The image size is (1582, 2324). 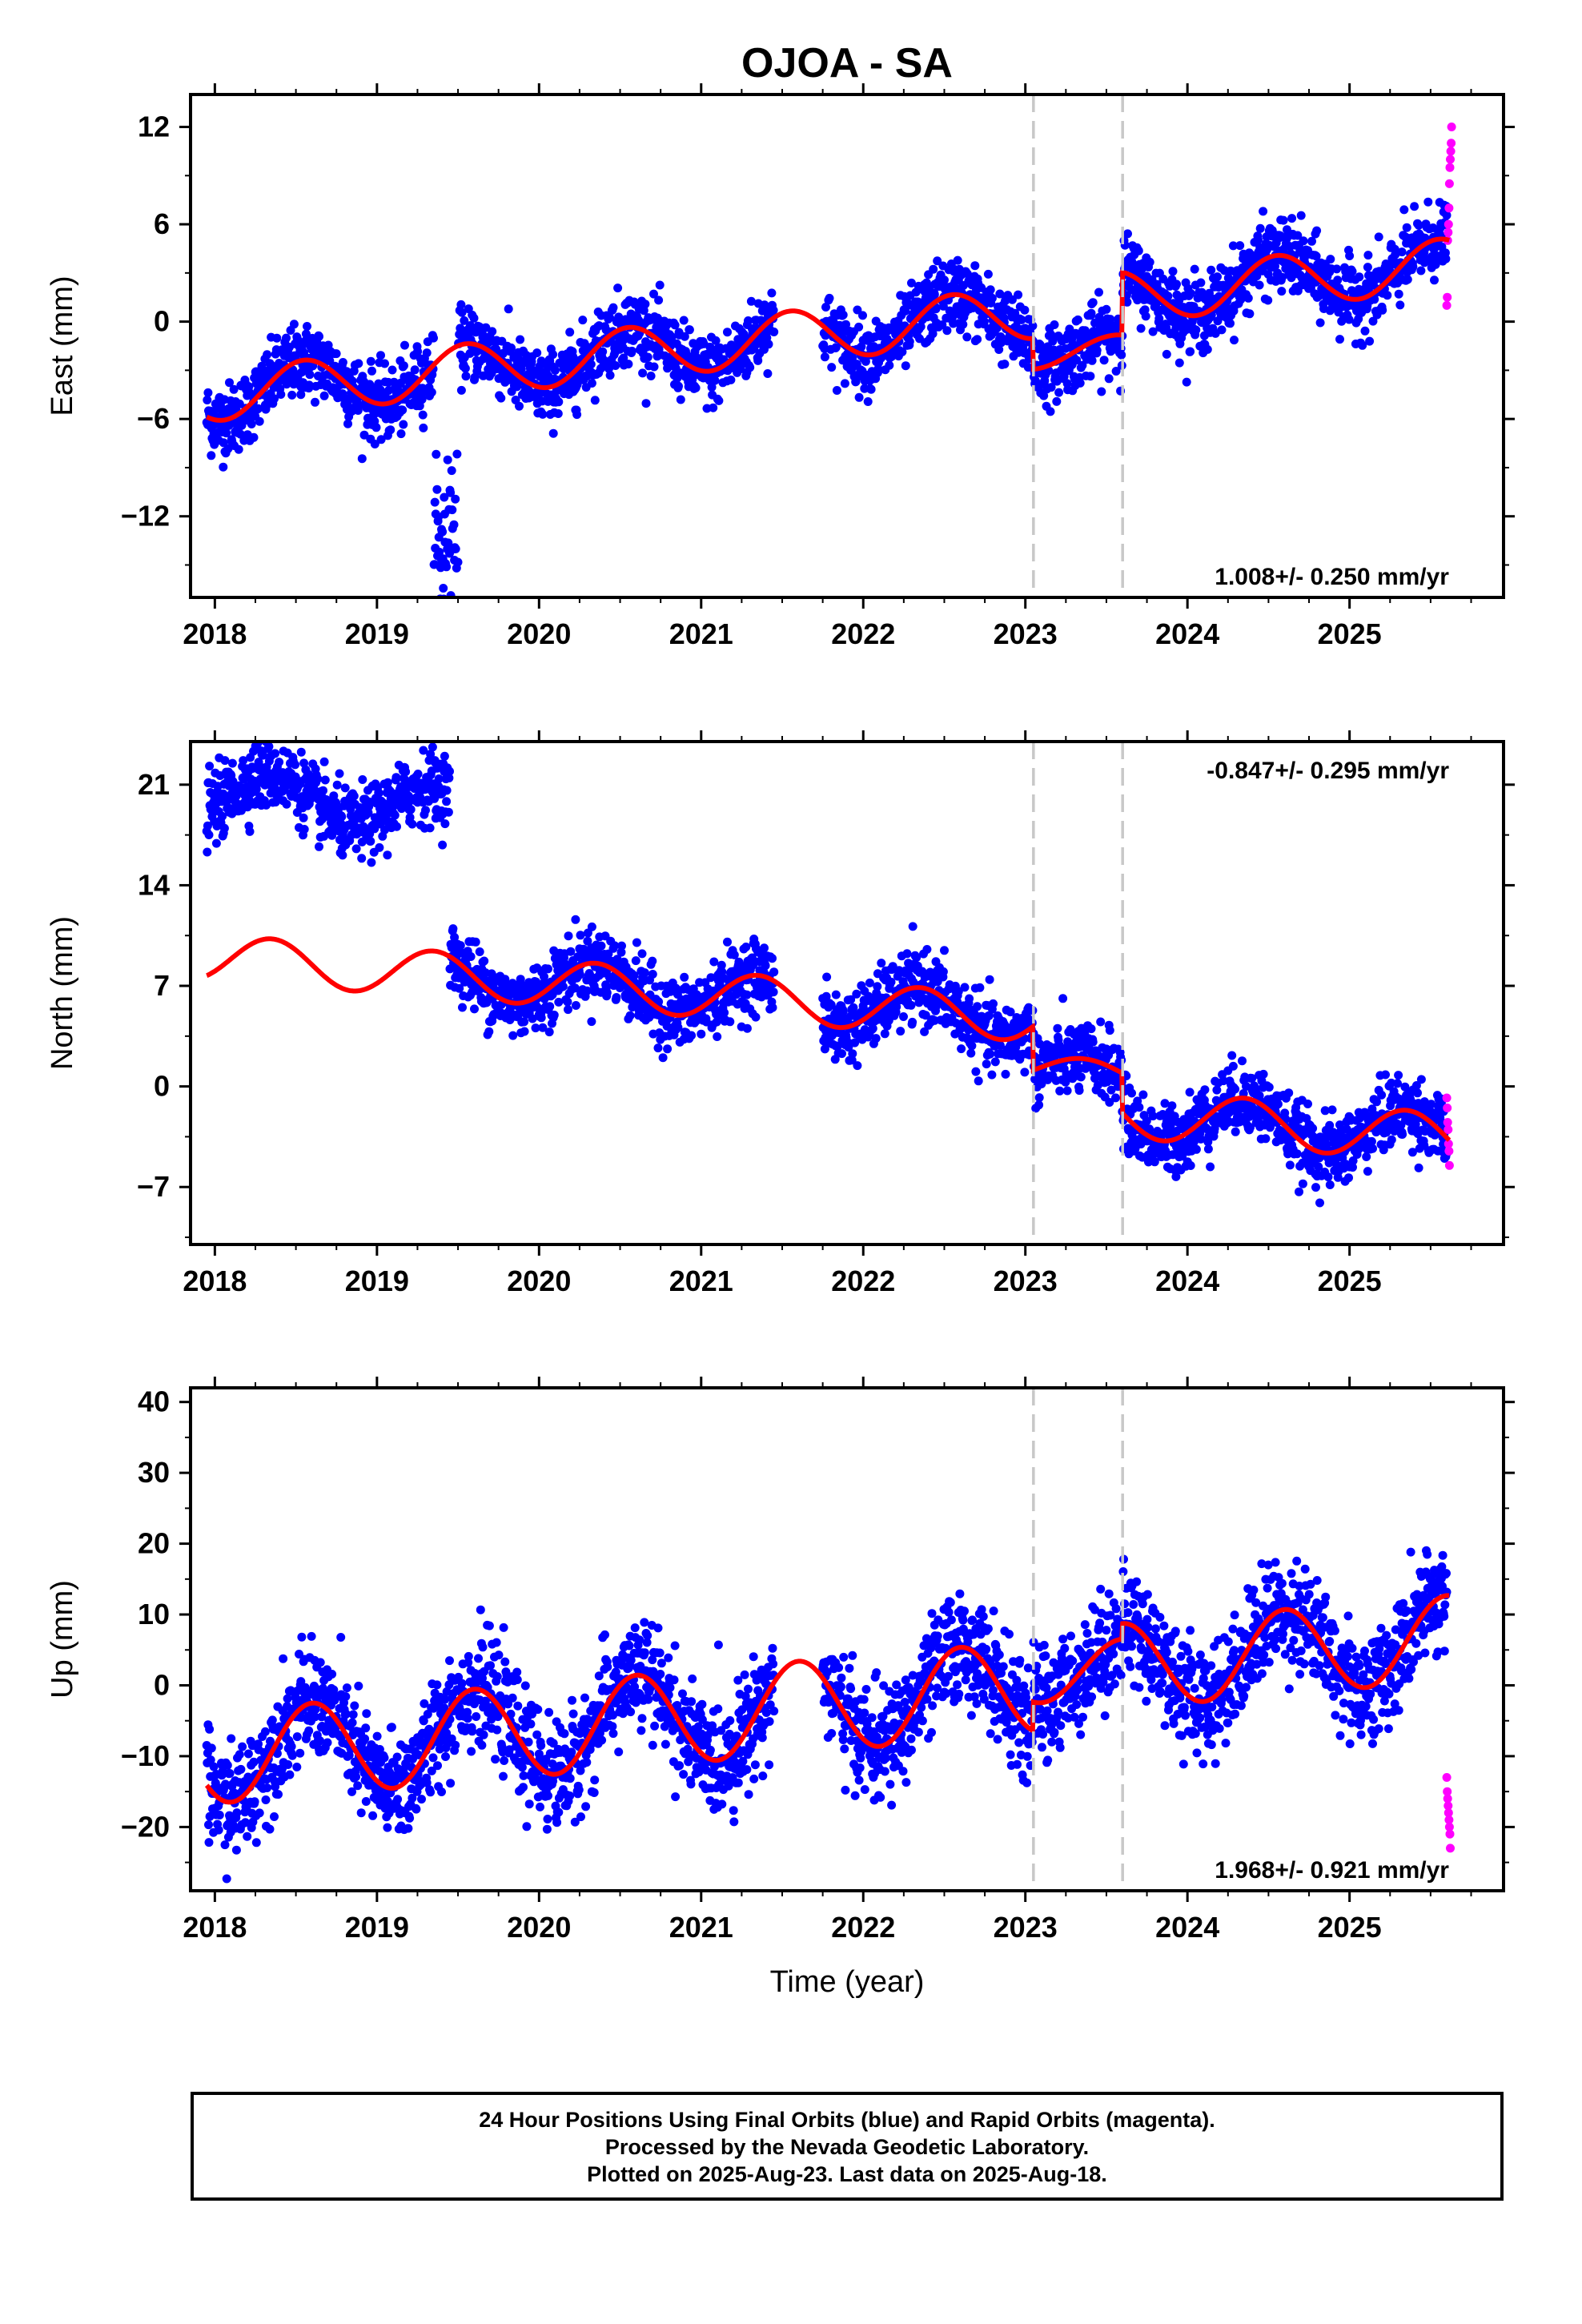 What do you see at coordinates (62, 345) in the screenshot?
I see `y-axis-label: East (mm)` at bounding box center [62, 345].